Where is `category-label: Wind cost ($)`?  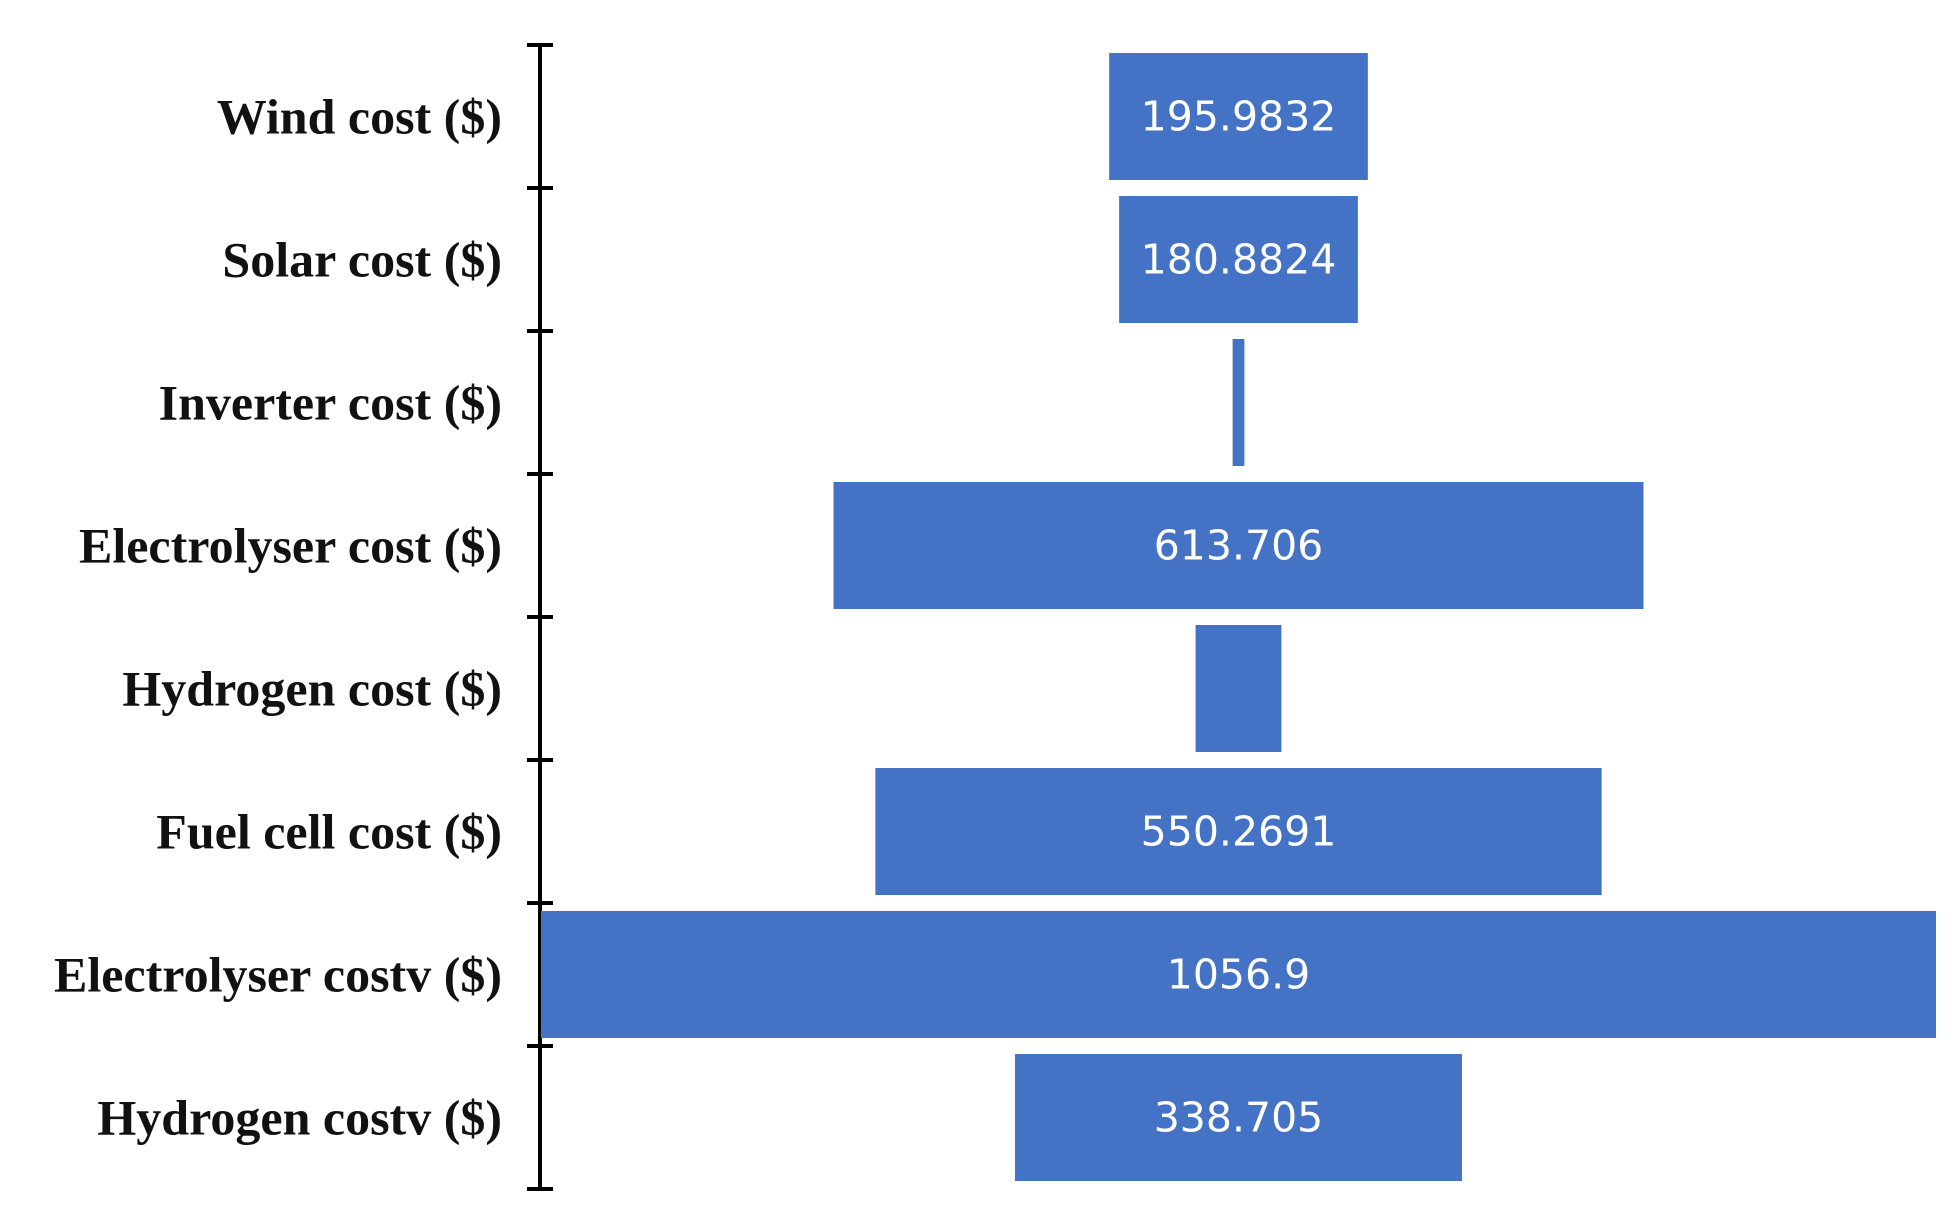
category-label: Wind cost ($) is located at coordinates (359, 117).